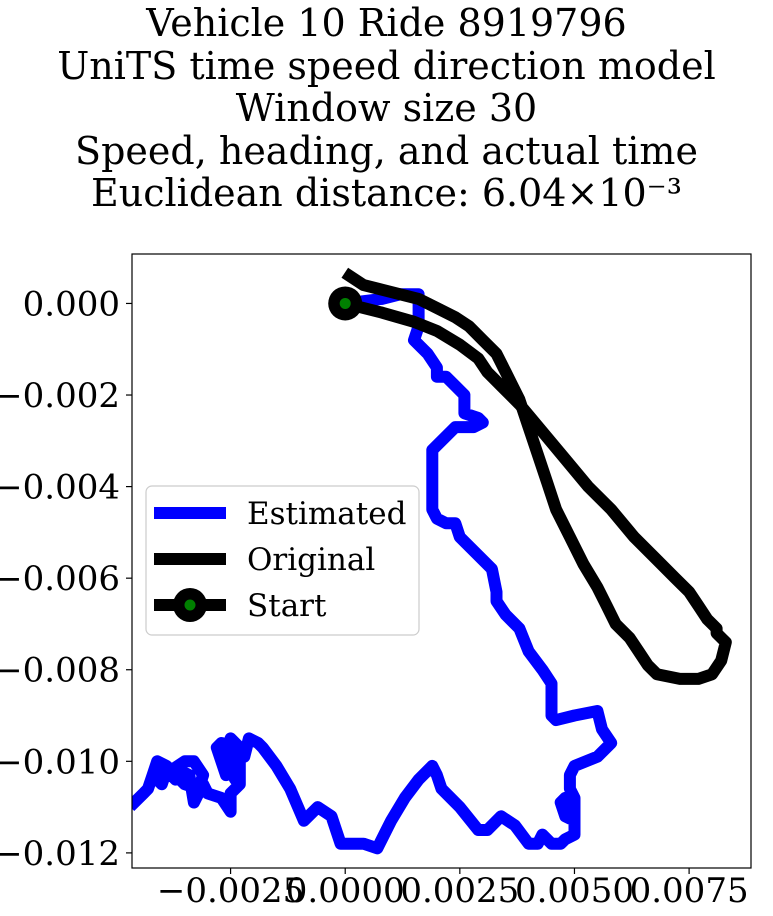 This screenshot has width=773, height=916. What do you see at coordinates (60, 488) in the screenshot?
I see `y-tick-label: −0.004` at bounding box center [60, 488].